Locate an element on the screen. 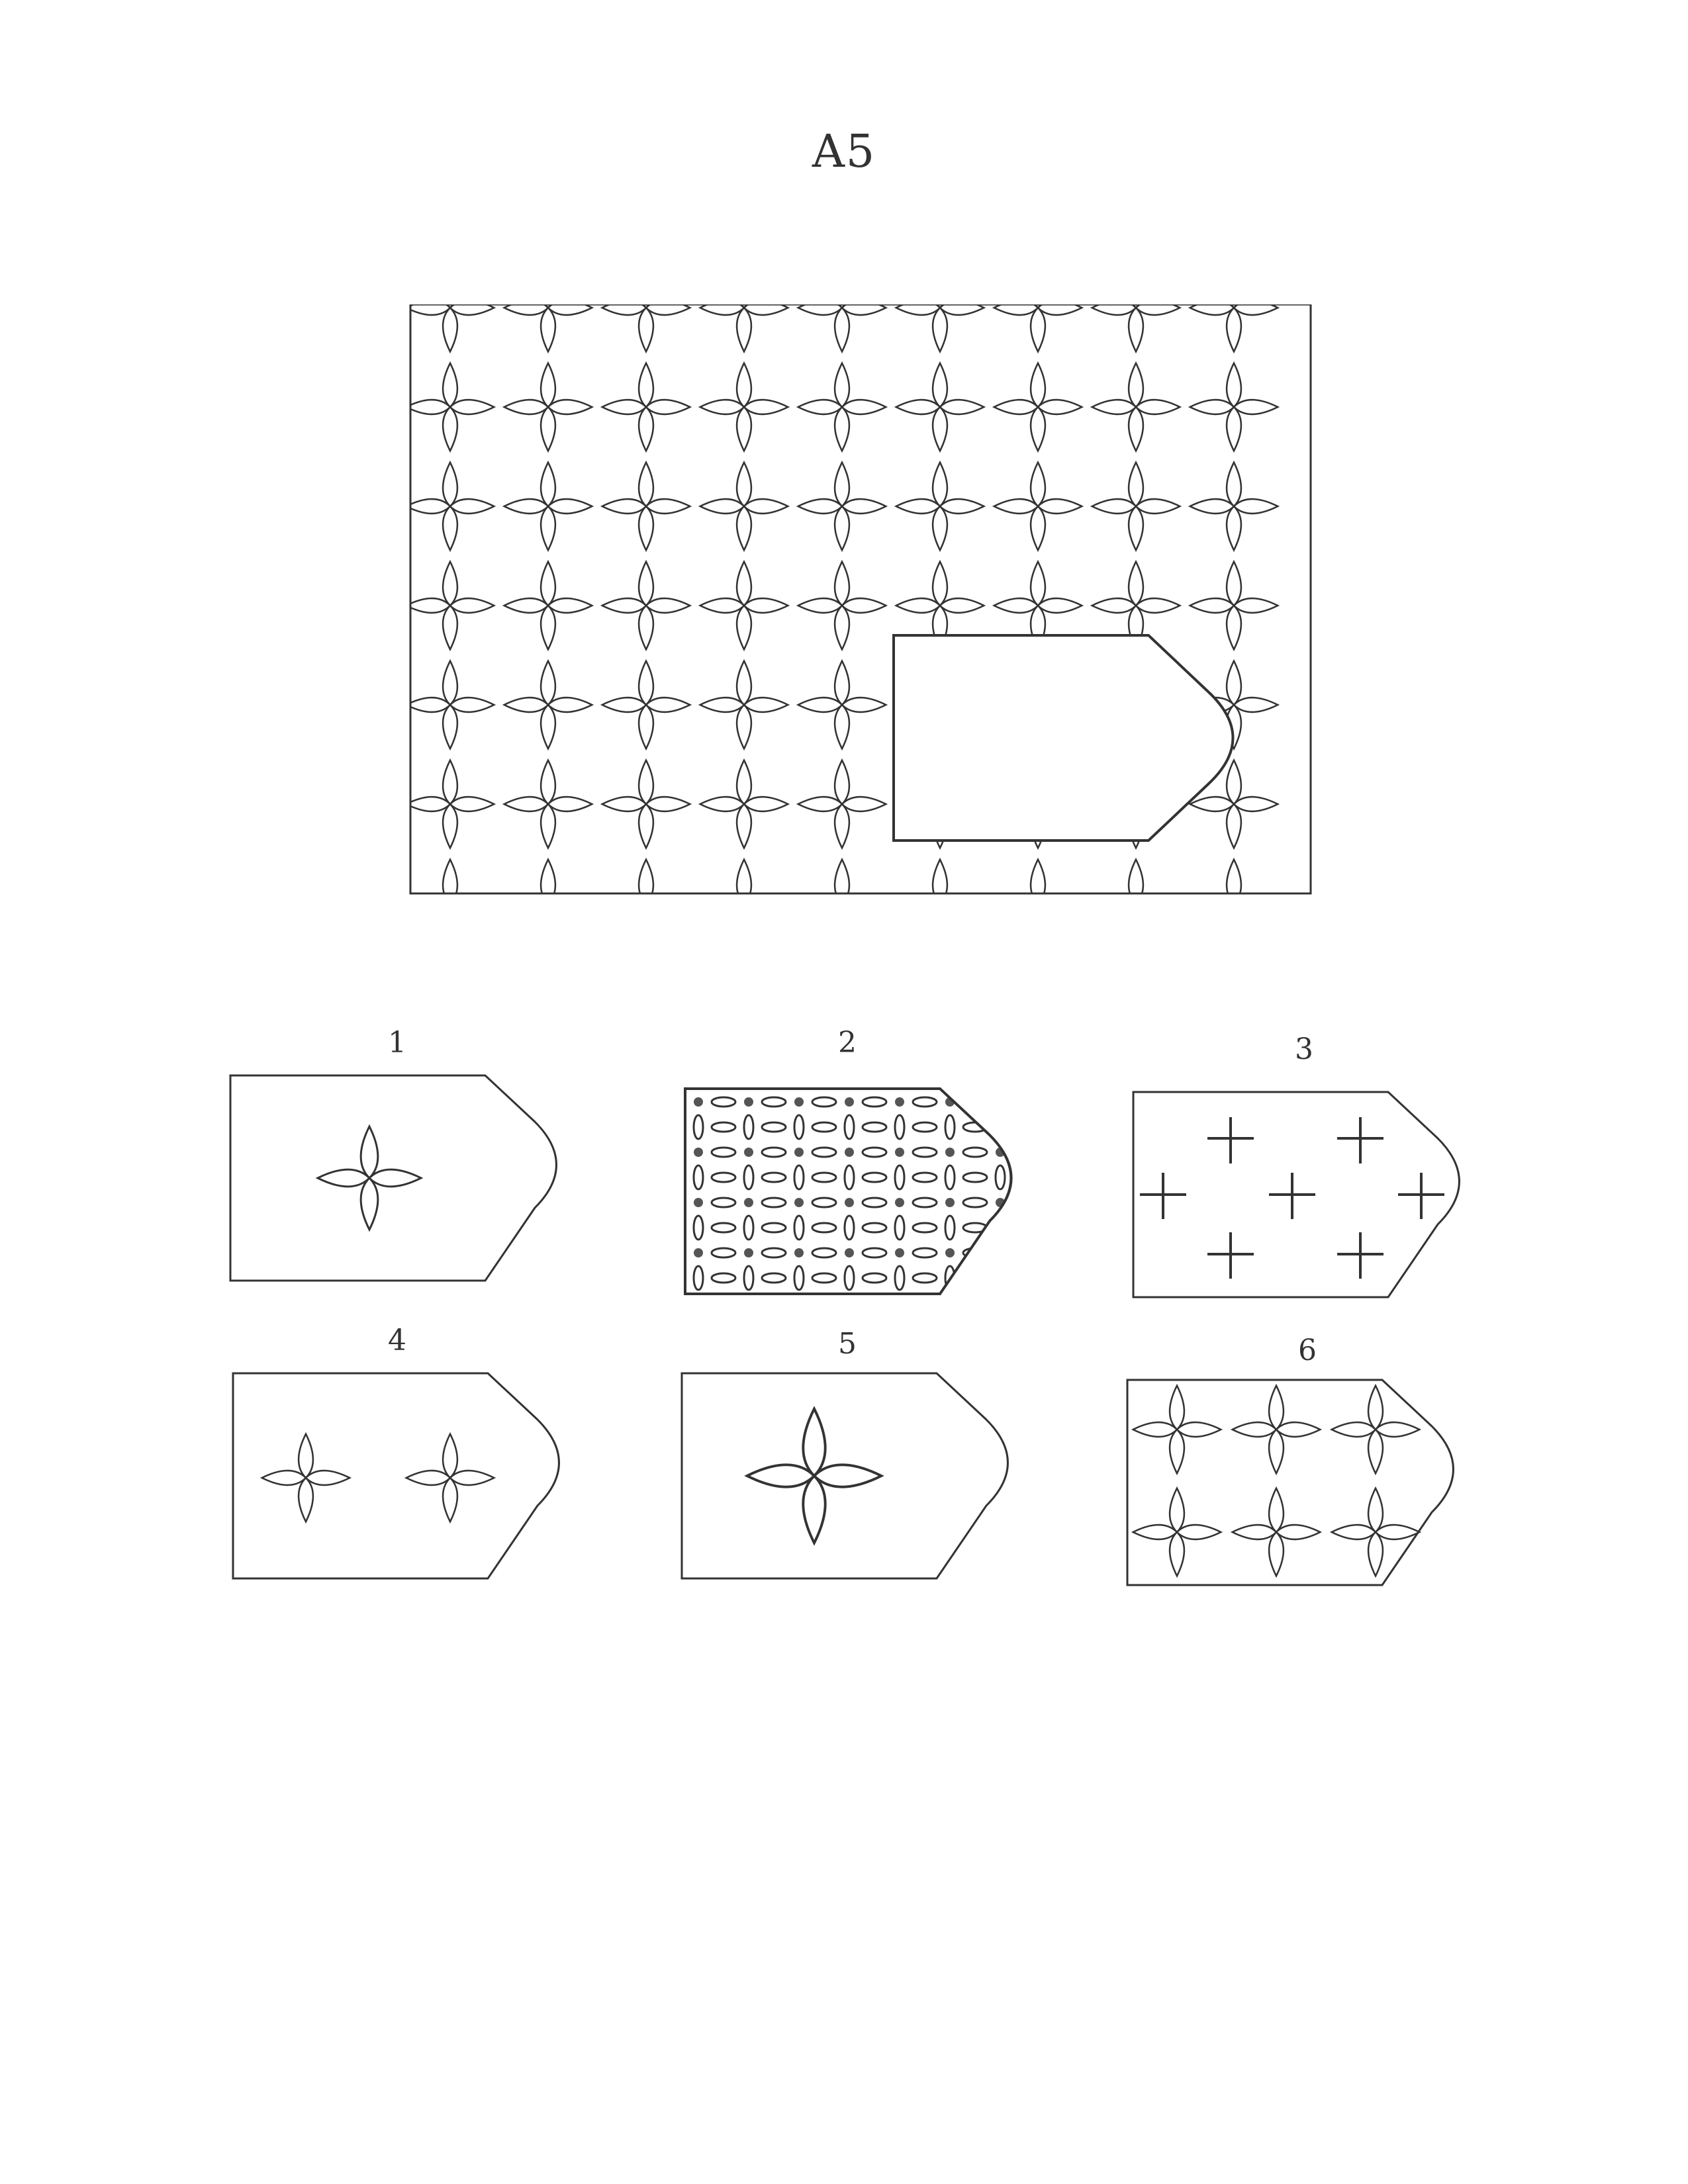 This screenshot has height=2184, width=1688. option-4-label: 4 is located at coordinates (397, 1341).